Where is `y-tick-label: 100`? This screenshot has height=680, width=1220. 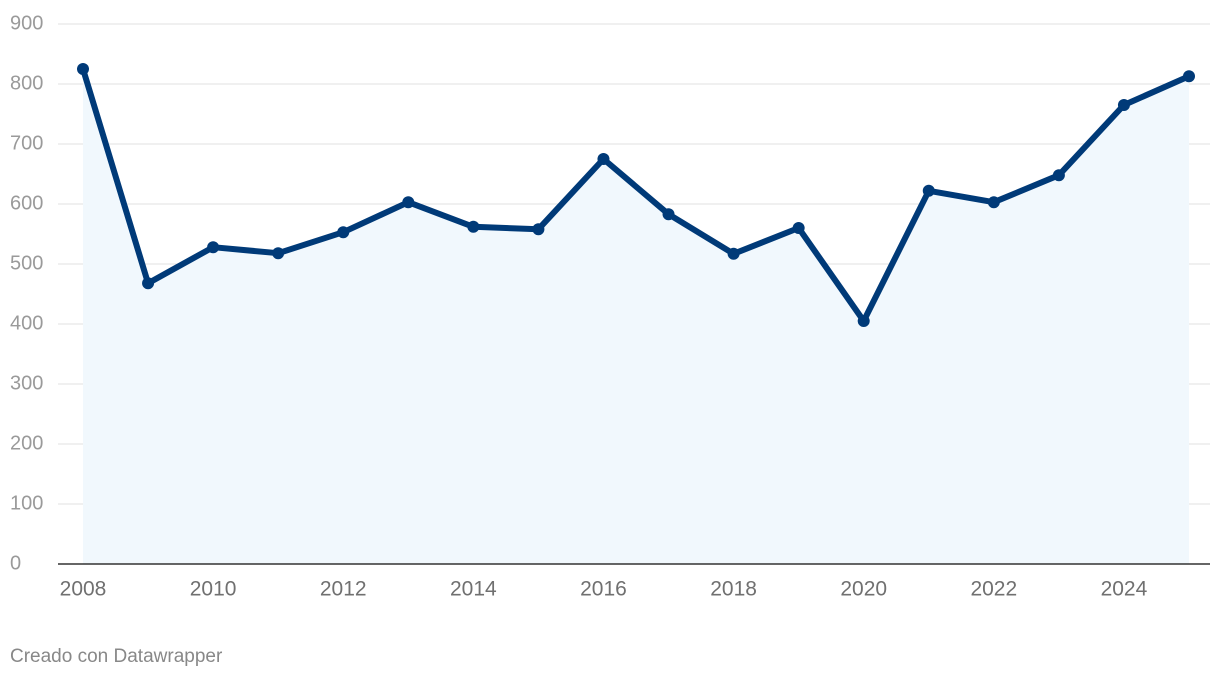 y-tick-label: 100 is located at coordinates (26, 503).